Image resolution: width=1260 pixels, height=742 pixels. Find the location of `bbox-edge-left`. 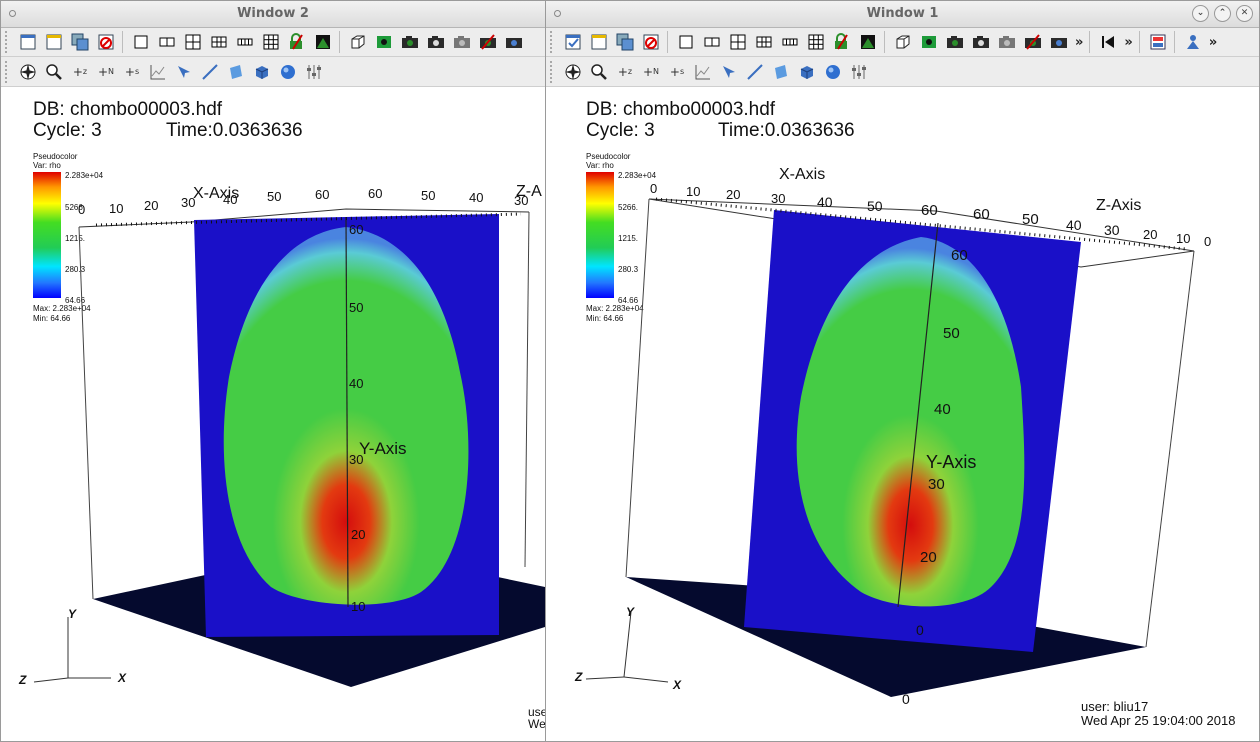

bbox-edge-left is located at coordinates (637, 388).